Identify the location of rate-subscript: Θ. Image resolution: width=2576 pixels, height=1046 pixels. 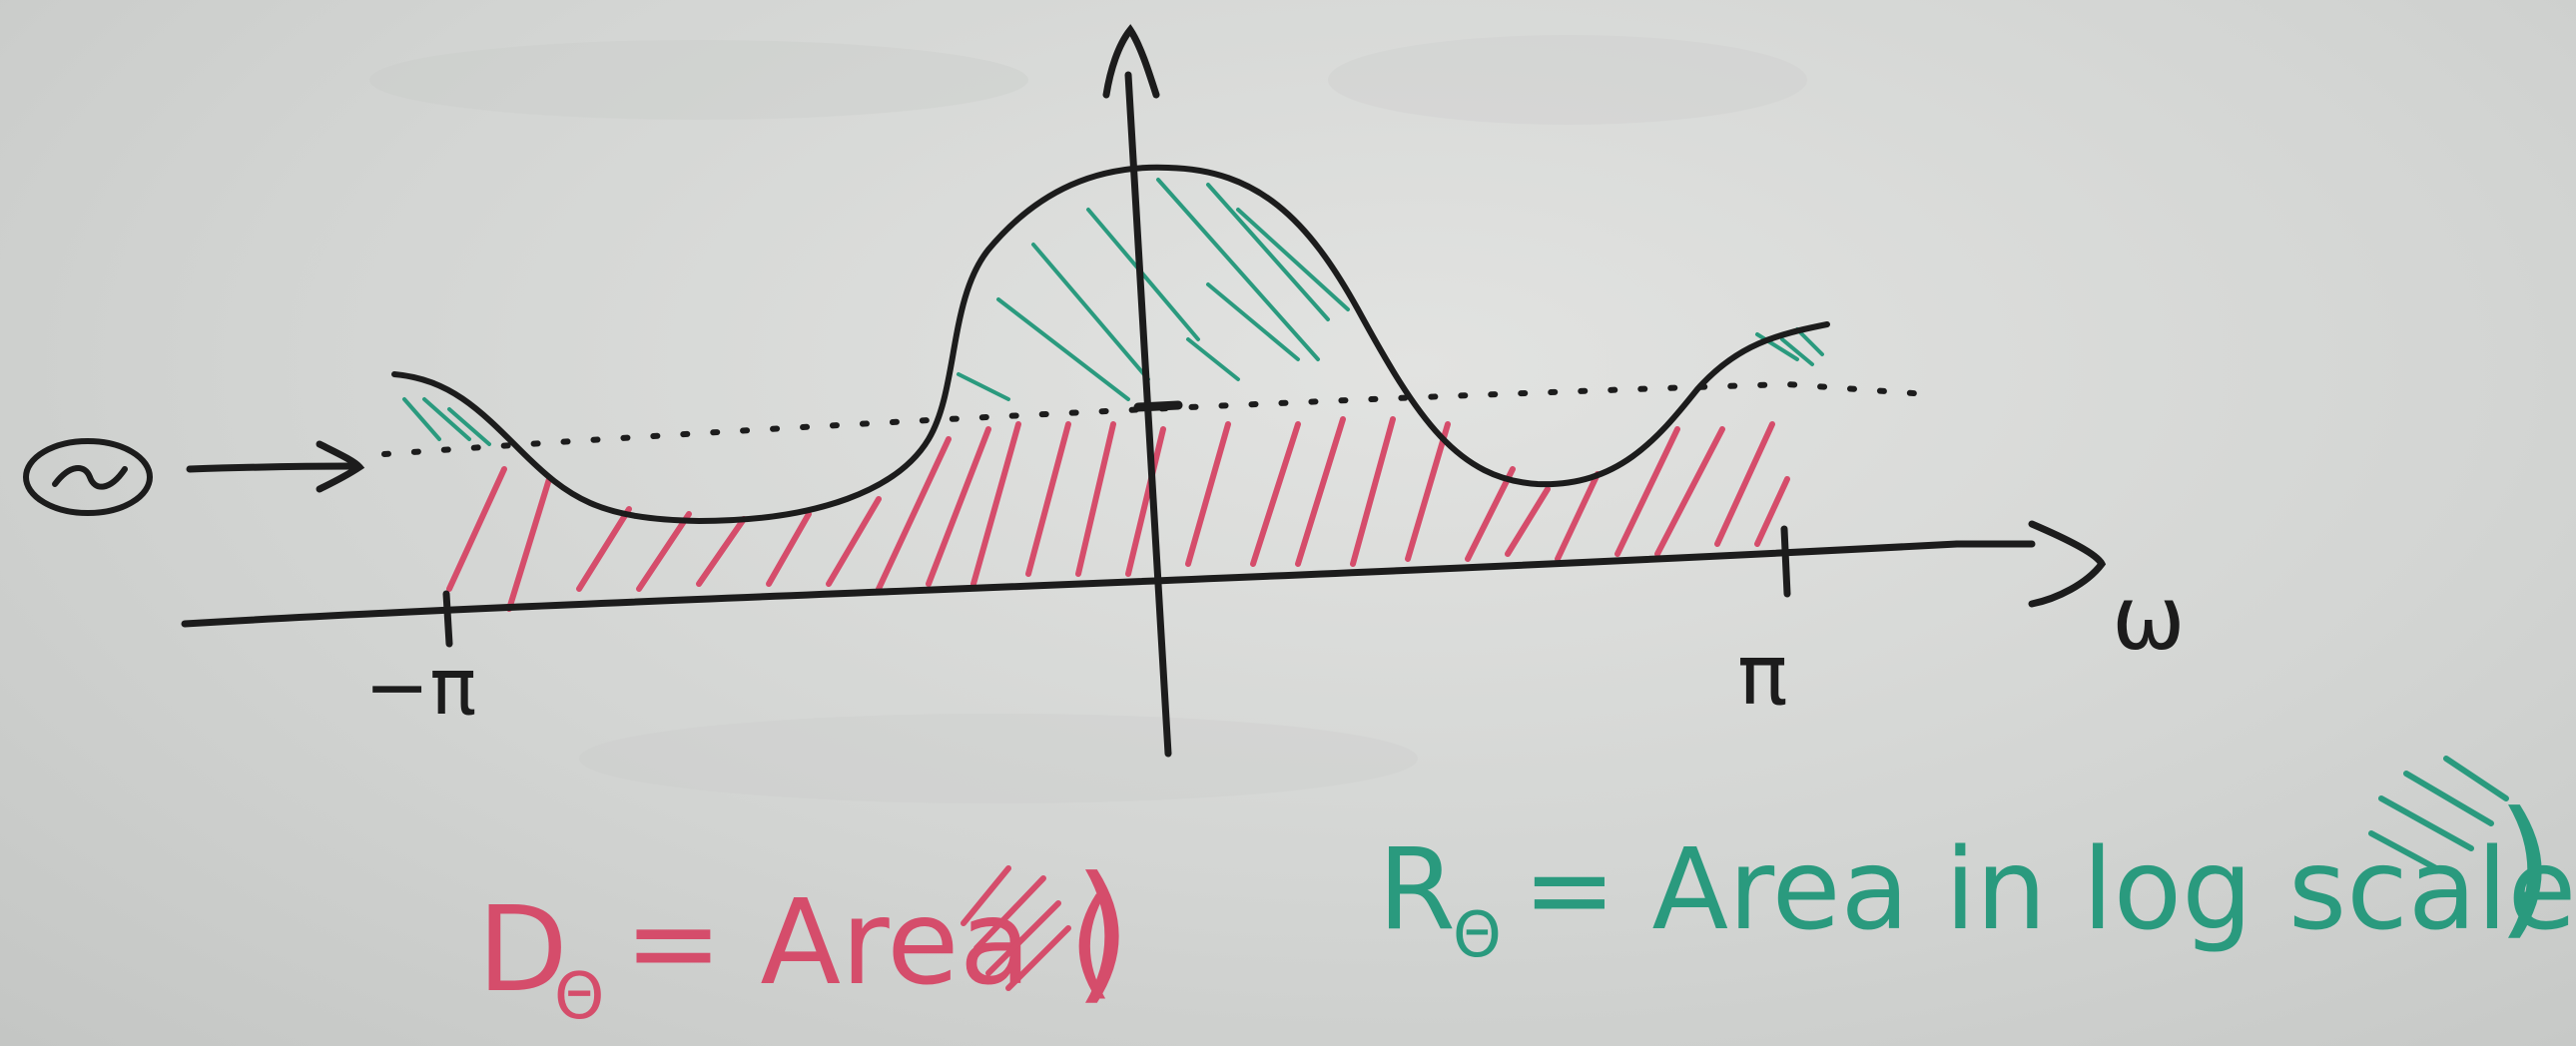
(1477, 934).